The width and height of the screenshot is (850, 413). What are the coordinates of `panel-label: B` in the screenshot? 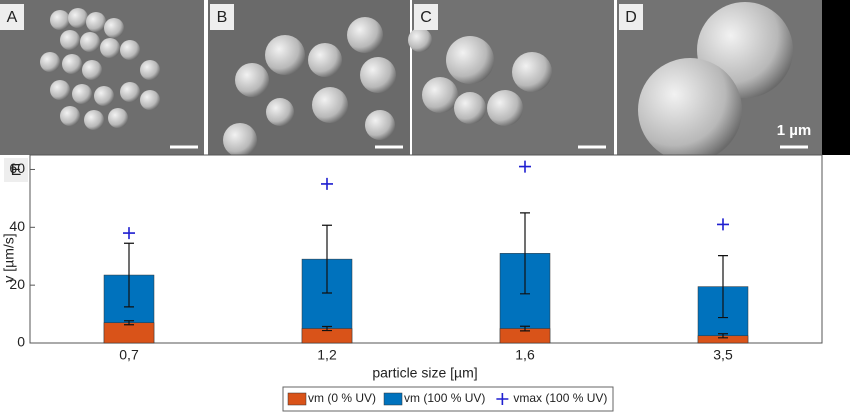 It's located at (222, 17).